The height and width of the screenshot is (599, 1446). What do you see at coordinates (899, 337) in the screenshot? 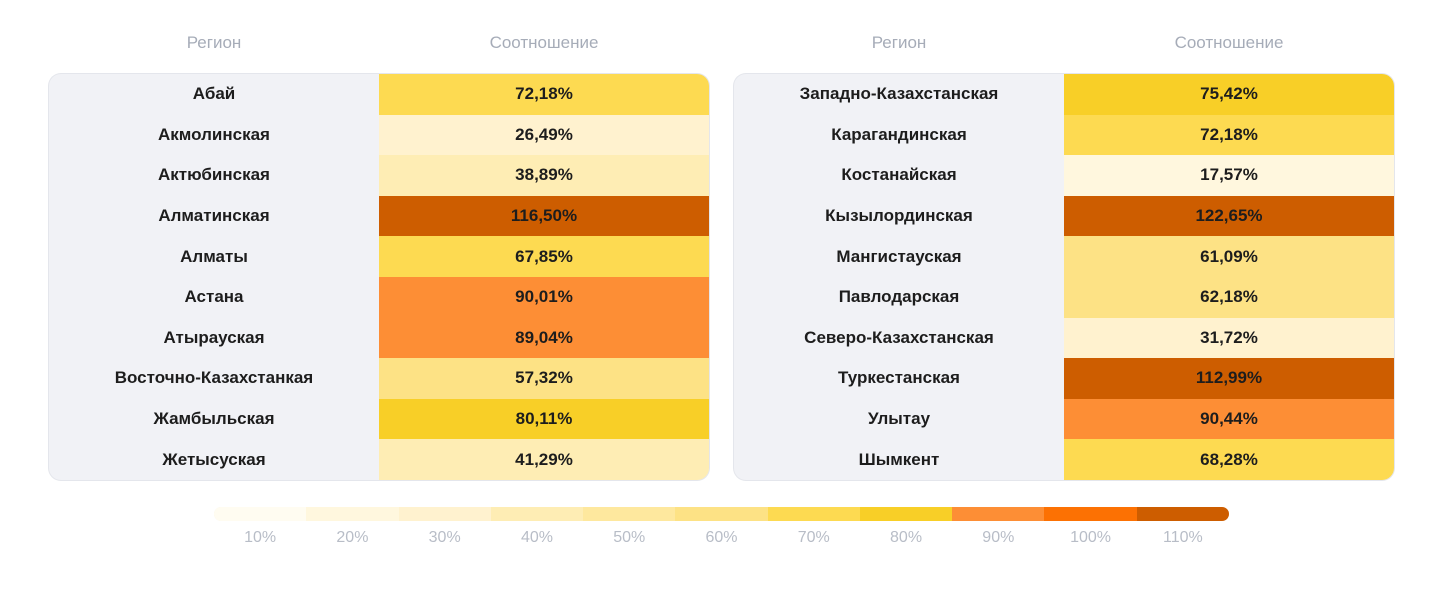
I see `region-cell: Северо-Казахстанская` at bounding box center [899, 337].